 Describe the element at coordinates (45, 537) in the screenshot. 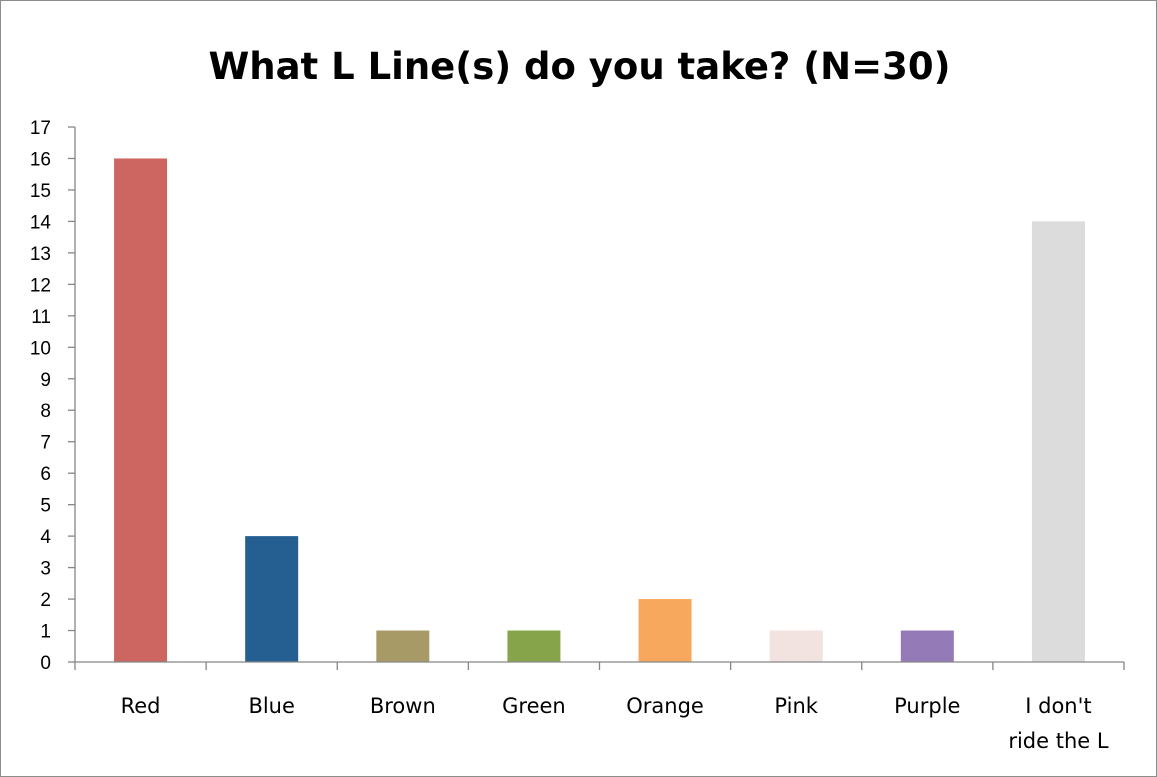

I see `y-tick-label: 4` at that location.